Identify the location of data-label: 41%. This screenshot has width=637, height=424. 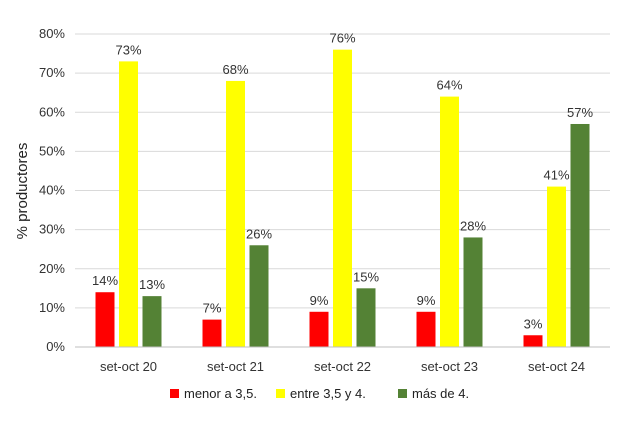
(556, 175).